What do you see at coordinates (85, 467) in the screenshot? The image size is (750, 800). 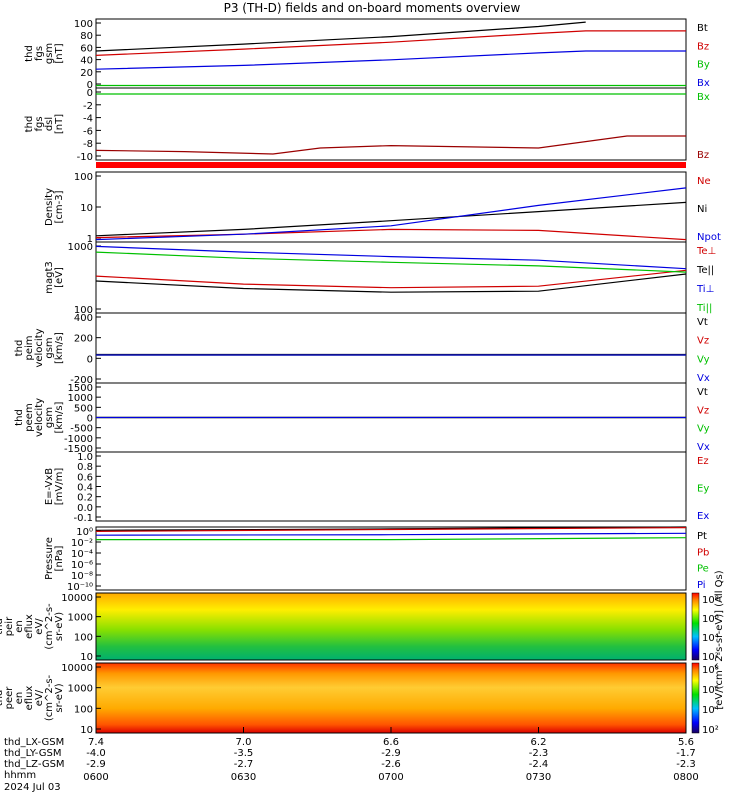 I see `y-tick-label: 0.8` at bounding box center [85, 467].